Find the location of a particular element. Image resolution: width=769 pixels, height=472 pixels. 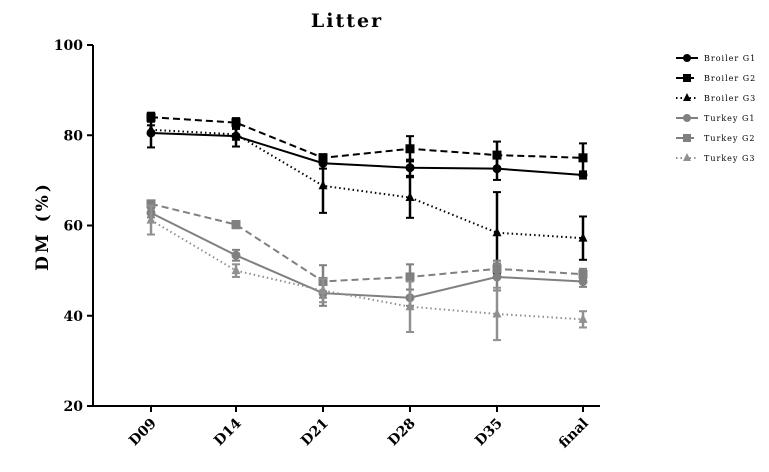

series-turkey-g1 is located at coordinates (367, 257).